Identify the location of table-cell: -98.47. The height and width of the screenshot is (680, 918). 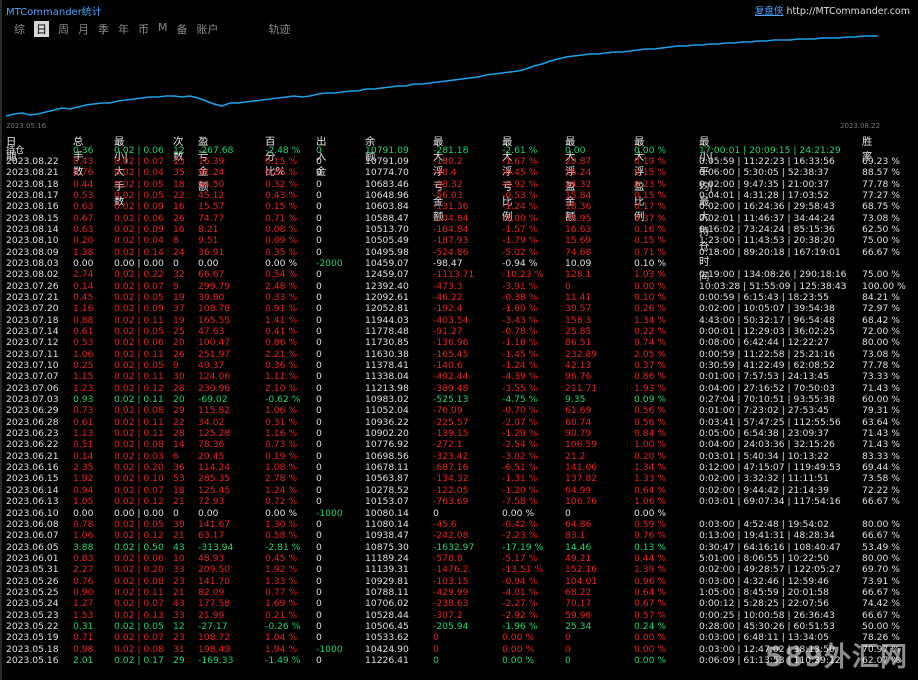
(448, 263).